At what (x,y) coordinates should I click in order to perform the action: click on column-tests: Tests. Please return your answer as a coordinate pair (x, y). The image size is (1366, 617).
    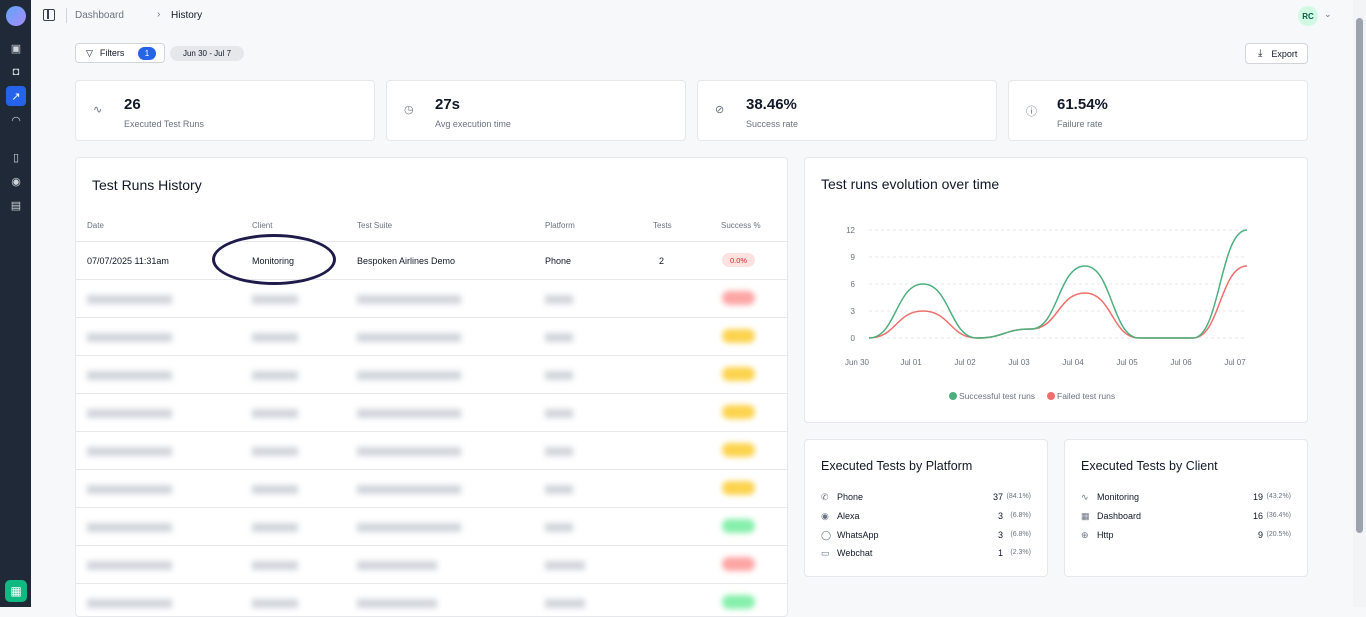
    Looking at the image, I should click on (662, 225).